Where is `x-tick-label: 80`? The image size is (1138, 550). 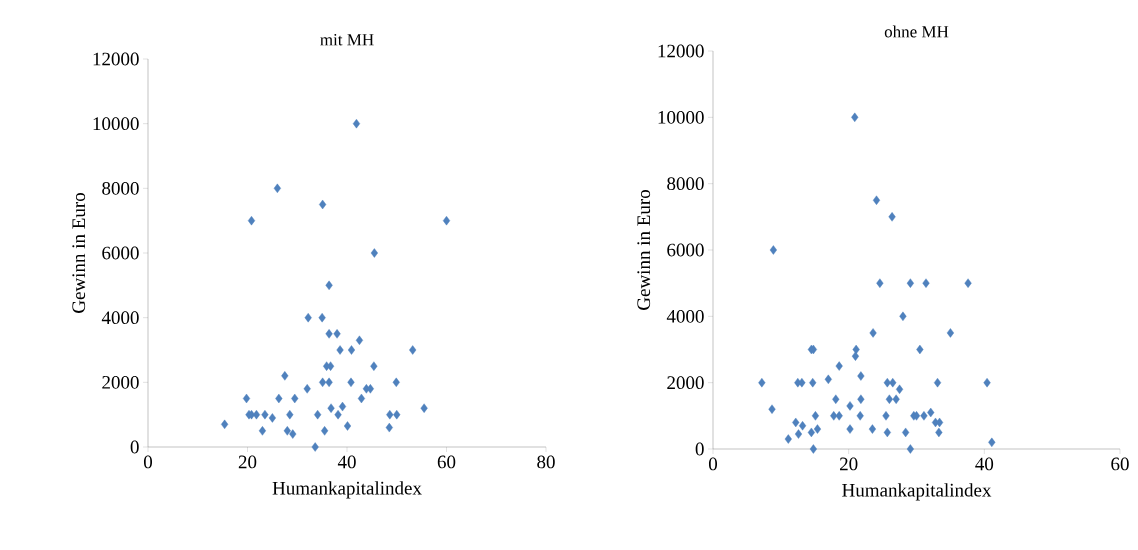
x-tick-label: 80 is located at coordinates (546, 462).